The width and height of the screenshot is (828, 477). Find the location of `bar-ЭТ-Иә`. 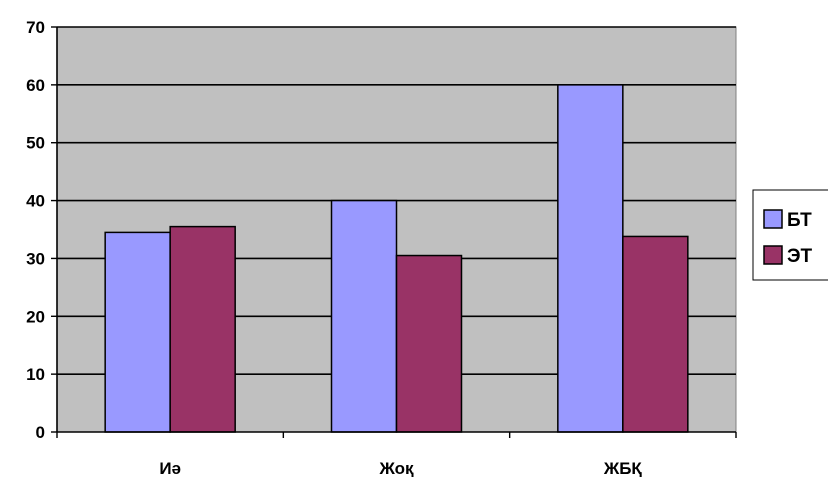

bar-ЭТ-Иә is located at coordinates (202, 329).